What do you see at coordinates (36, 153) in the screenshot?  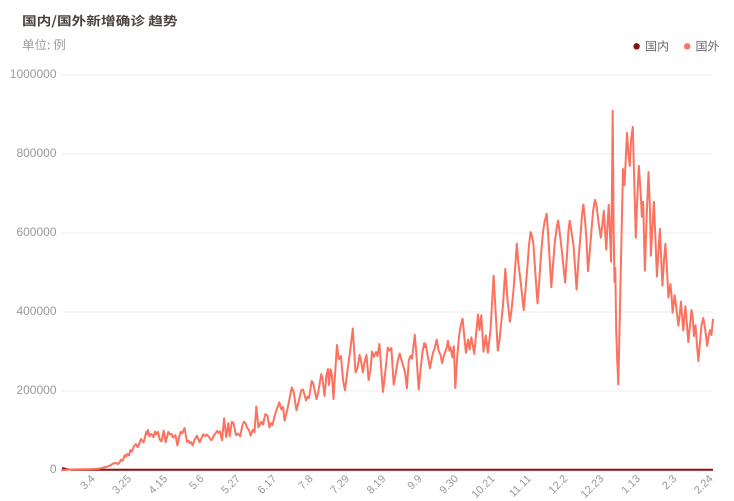 I see `svg-text: 800000` at bounding box center [36, 153].